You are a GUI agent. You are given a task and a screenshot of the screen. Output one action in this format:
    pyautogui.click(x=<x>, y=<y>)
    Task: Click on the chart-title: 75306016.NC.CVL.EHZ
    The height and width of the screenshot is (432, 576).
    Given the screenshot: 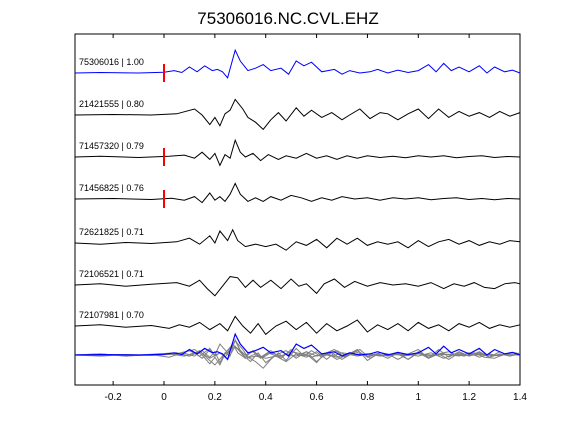 What is the action you would take?
    pyautogui.click(x=287, y=18)
    